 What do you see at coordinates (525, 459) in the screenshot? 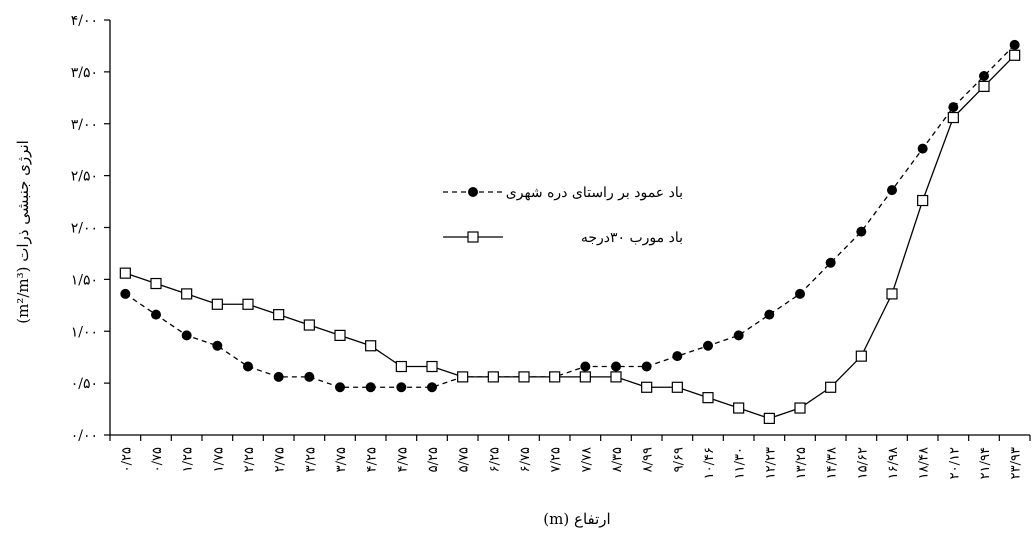
I see `x-tick-label: ۶/۷۵` at bounding box center [525, 459].